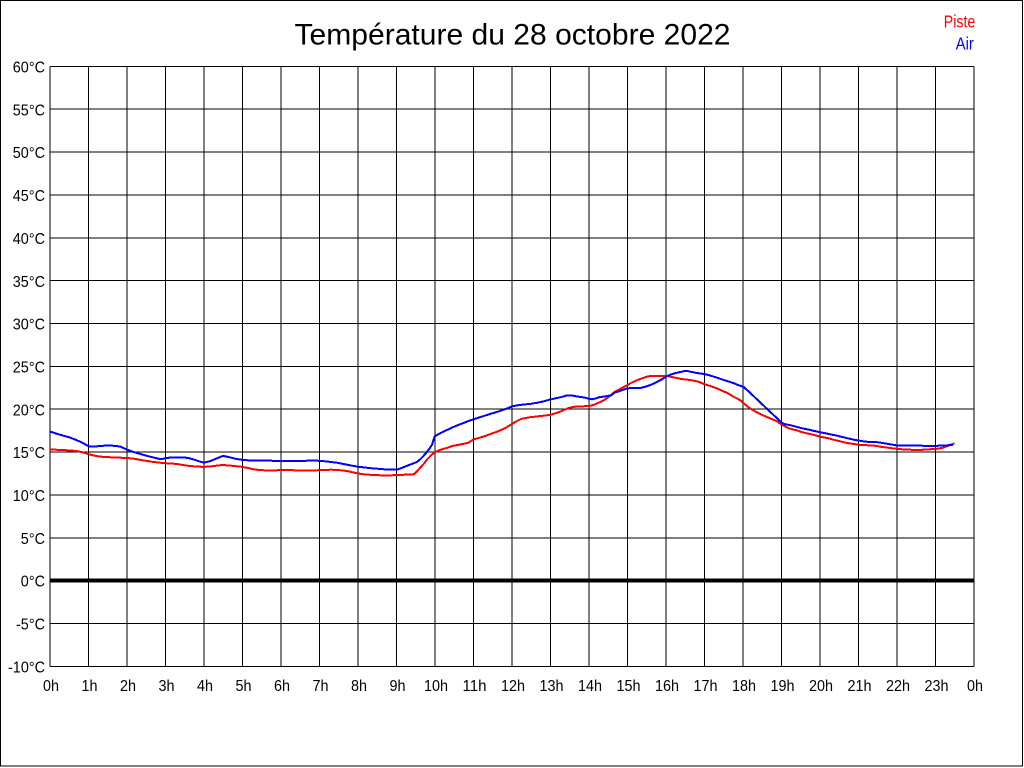 This screenshot has width=1024, height=768. I want to click on svg-text: 9h, so click(398, 686).